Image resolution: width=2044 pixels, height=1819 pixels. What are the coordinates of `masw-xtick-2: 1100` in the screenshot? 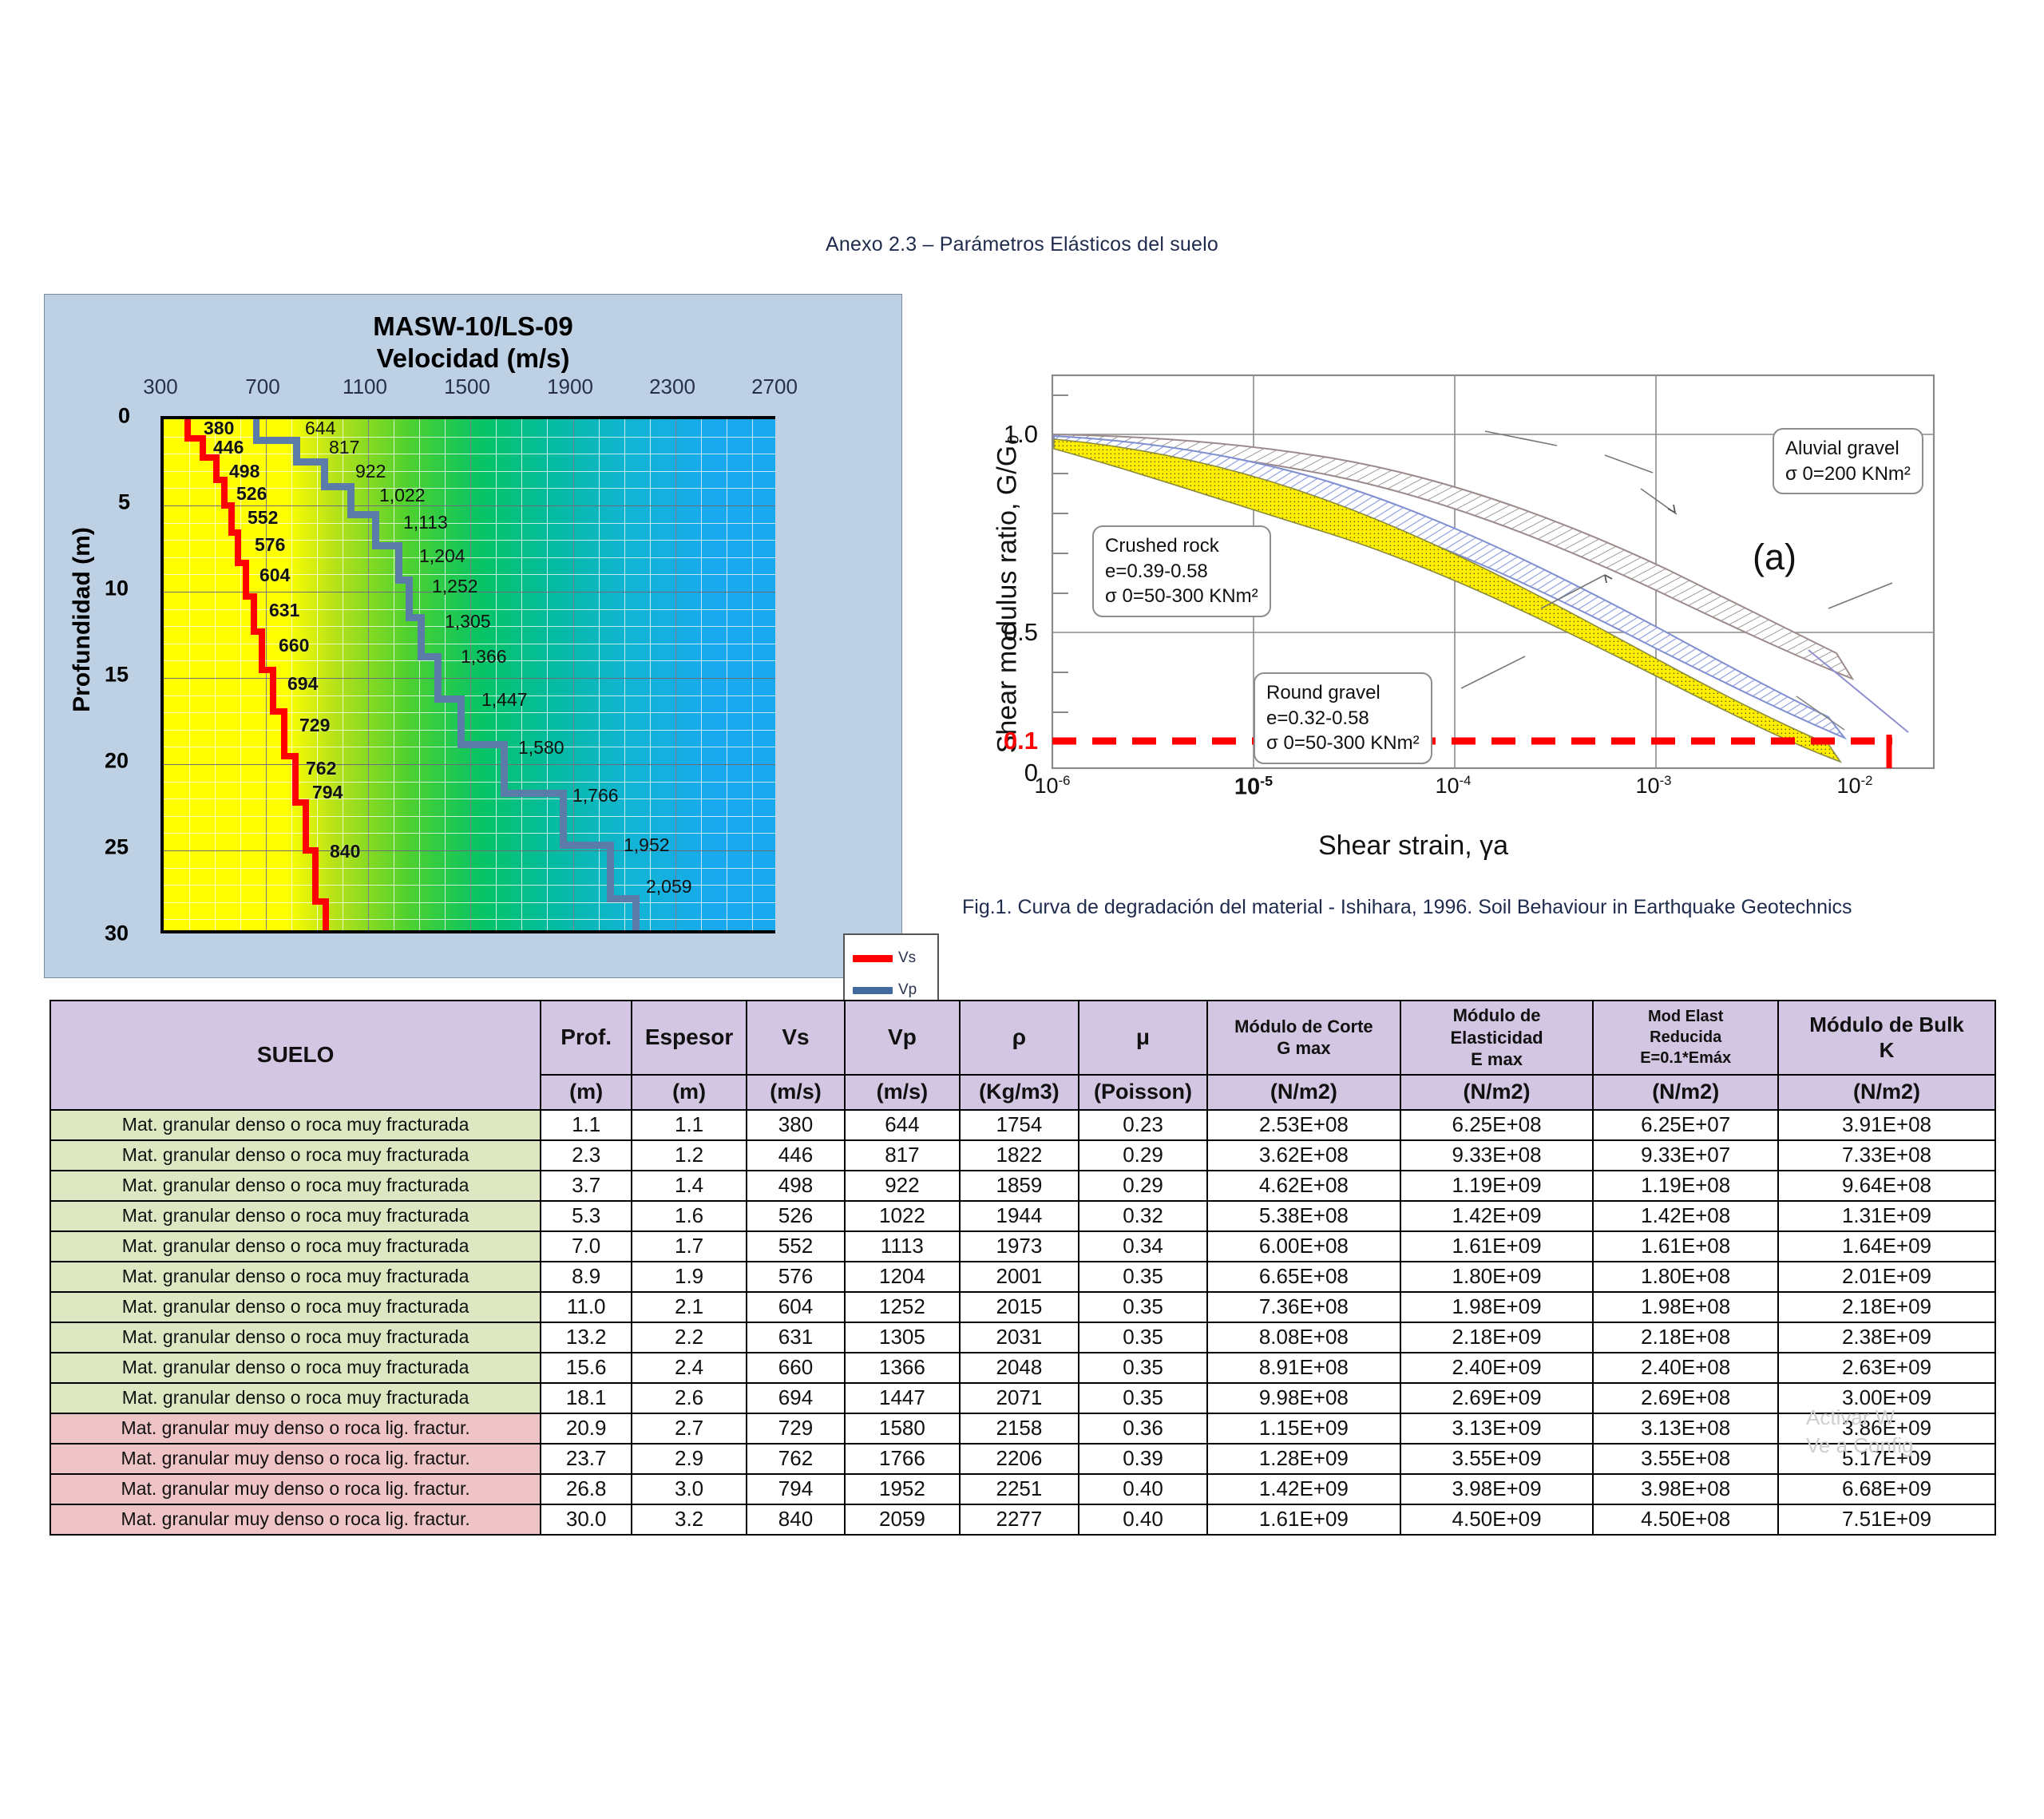 It's located at (365, 386).